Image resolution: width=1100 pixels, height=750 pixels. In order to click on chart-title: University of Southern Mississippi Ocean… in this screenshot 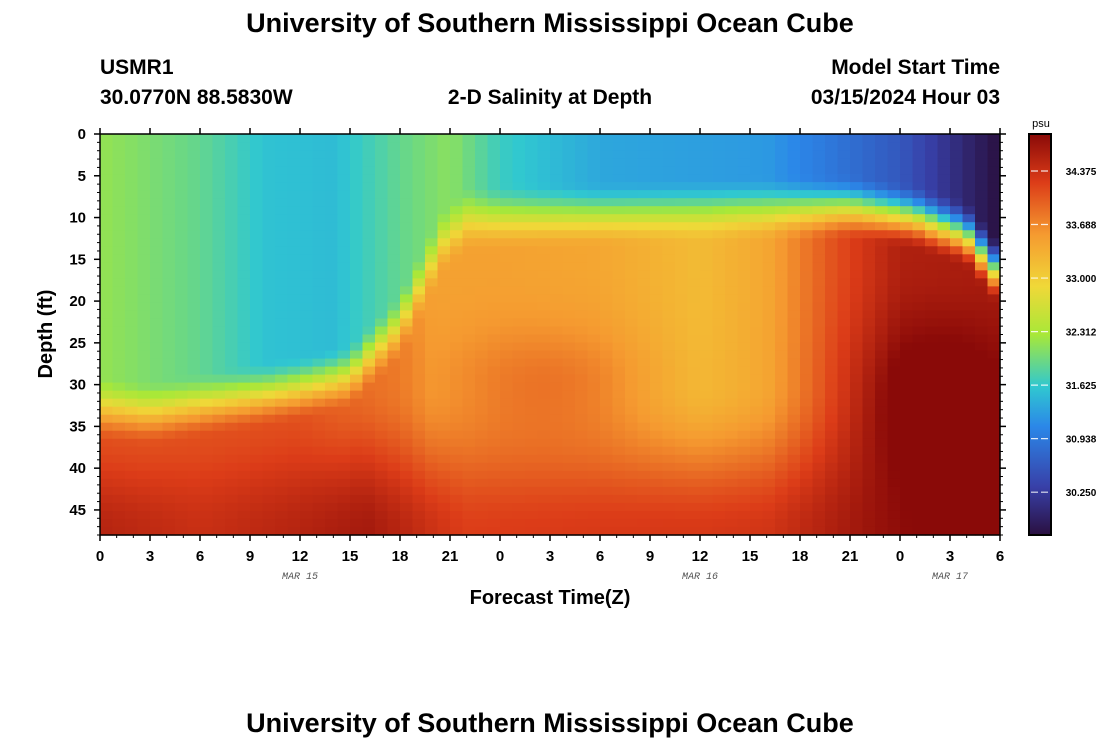, I will do `click(550, 23)`.